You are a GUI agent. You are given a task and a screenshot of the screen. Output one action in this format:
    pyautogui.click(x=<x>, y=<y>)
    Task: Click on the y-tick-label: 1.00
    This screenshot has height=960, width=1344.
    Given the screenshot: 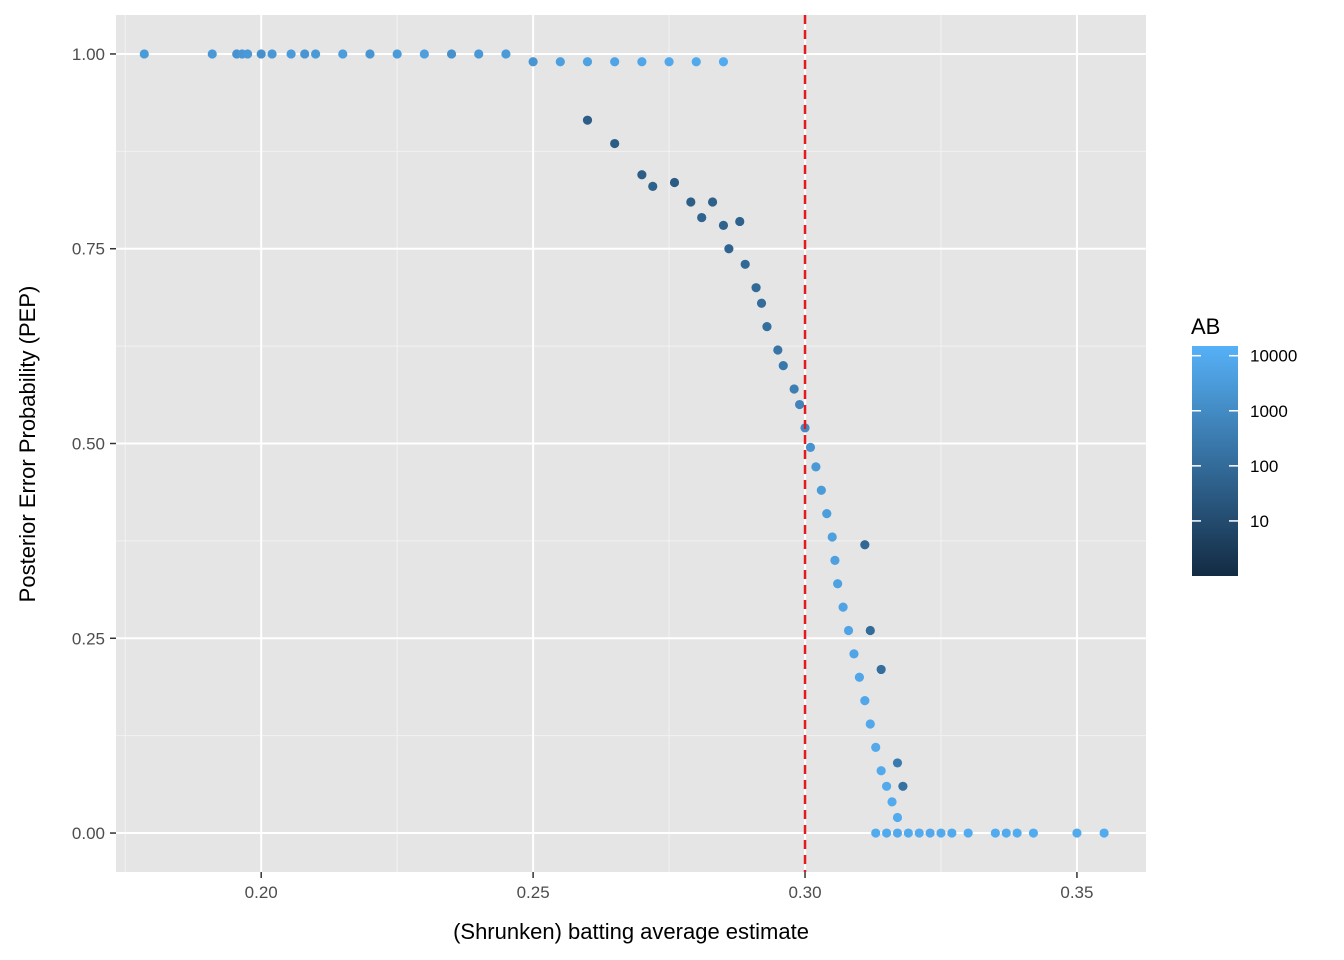 What is the action you would take?
    pyautogui.click(x=88, y=54)
    